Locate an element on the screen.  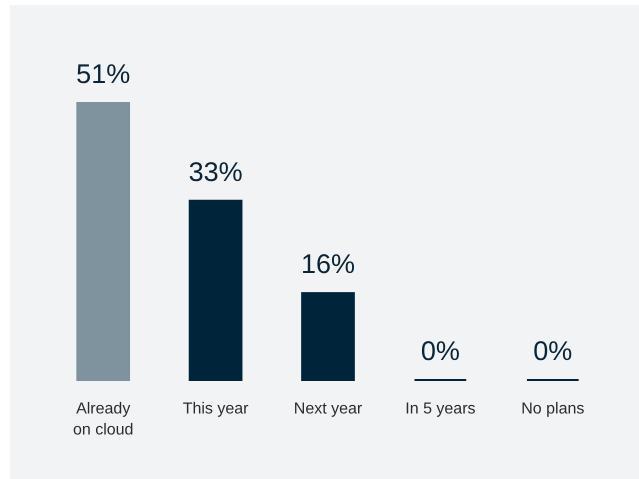
x-tick-label: Next year is located at coordinates (328, 409).